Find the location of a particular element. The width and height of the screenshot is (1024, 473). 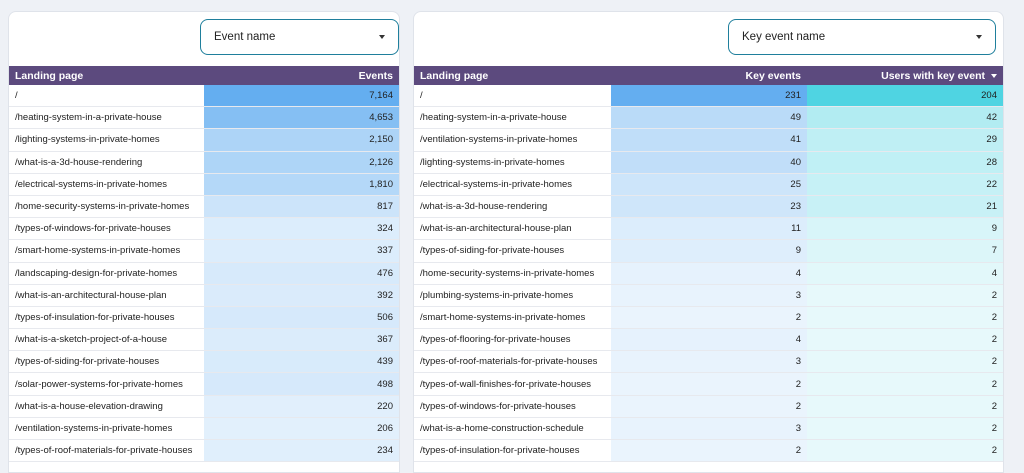

users-with-key-event-cell: 42 is located at coordinates (905, 118).